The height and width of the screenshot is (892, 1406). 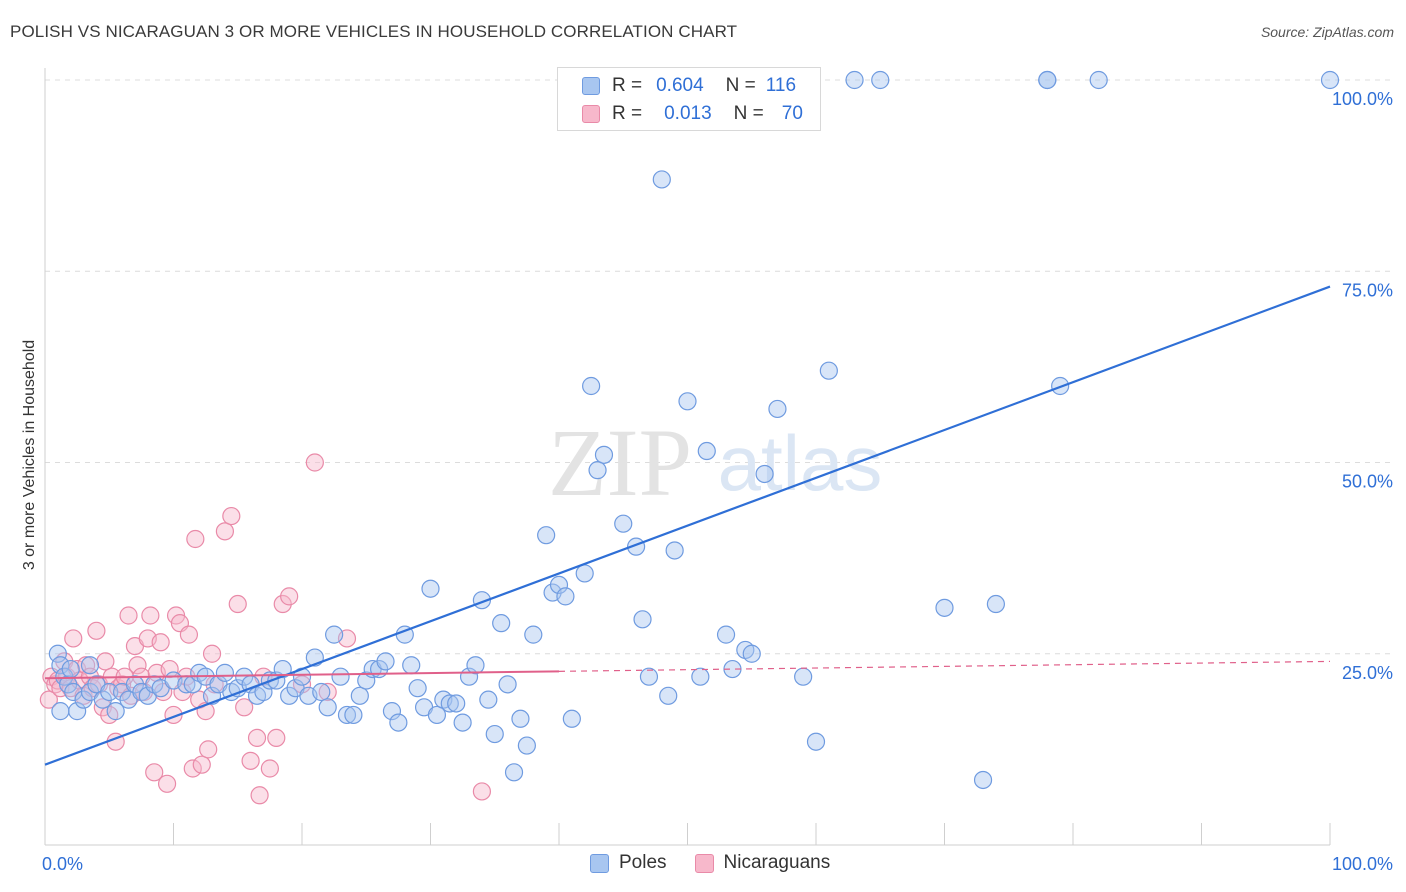 What do you see at coordinates (591, 114) in the screenshot?
I see `nicaraguans-swatch` at bounding box center [591, 114].